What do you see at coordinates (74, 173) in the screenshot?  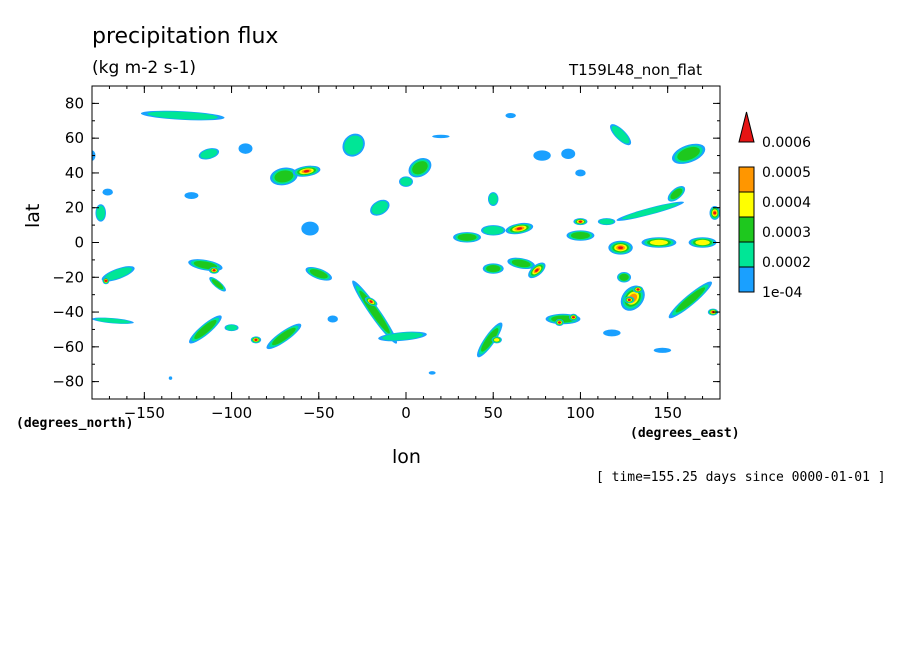 I see `y-tick-label: 40` at bounding box center [74, 173].